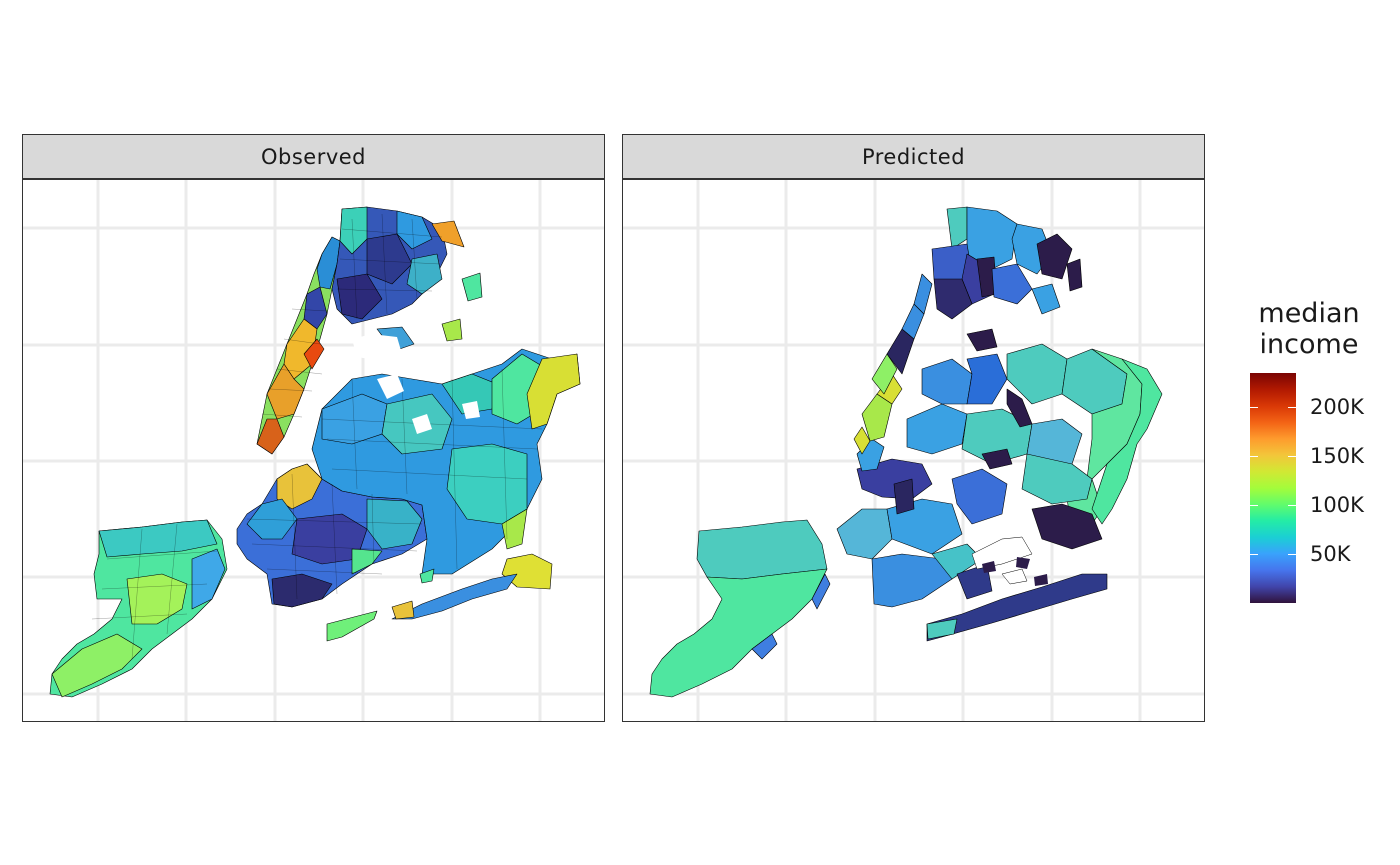 This screenshot has width=1400, height=865. What do you see at coordinates (389, 259) in the screenshot?
I see `region-bronx-central` at bounding box center [389, 259].